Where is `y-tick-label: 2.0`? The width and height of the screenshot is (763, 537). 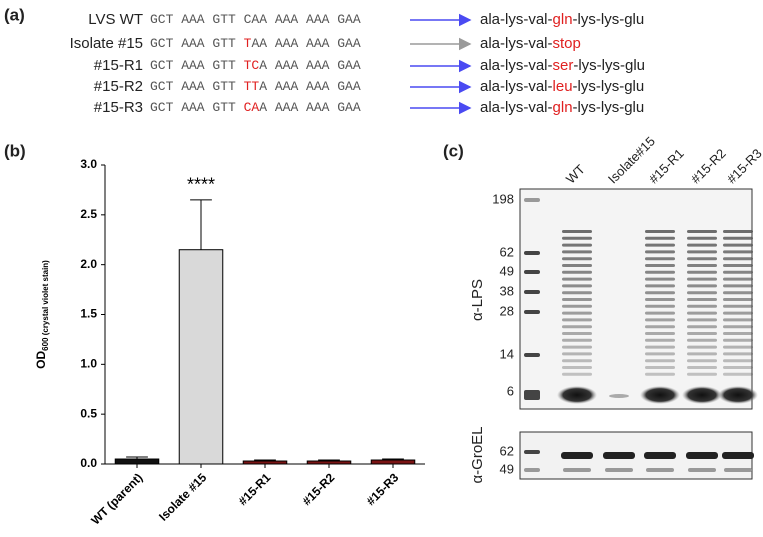 y-tick-label: 2.0 is located at coordinates (88, 264).